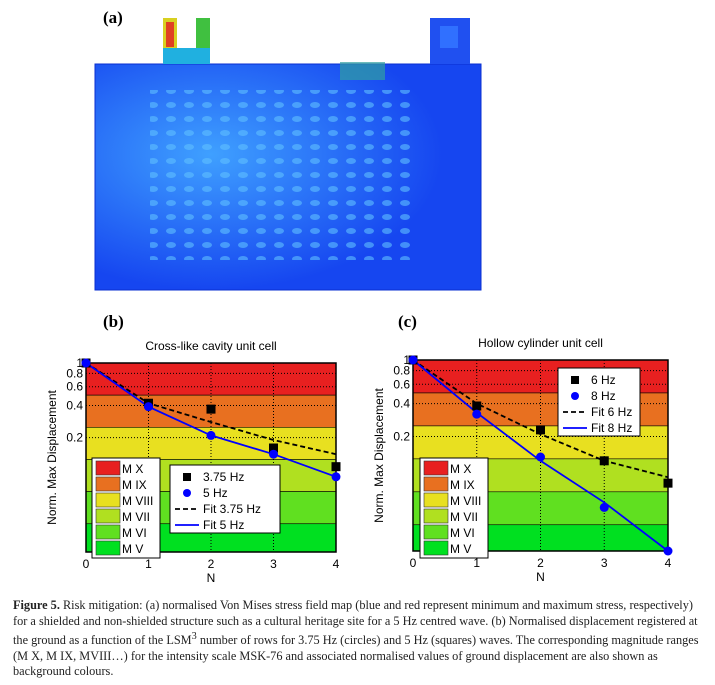 This screenshot has height=685, width=715. Describe the element at coordinates (603, 396) in the screenshot. I see `legend-label: 8 Hz` at that location.